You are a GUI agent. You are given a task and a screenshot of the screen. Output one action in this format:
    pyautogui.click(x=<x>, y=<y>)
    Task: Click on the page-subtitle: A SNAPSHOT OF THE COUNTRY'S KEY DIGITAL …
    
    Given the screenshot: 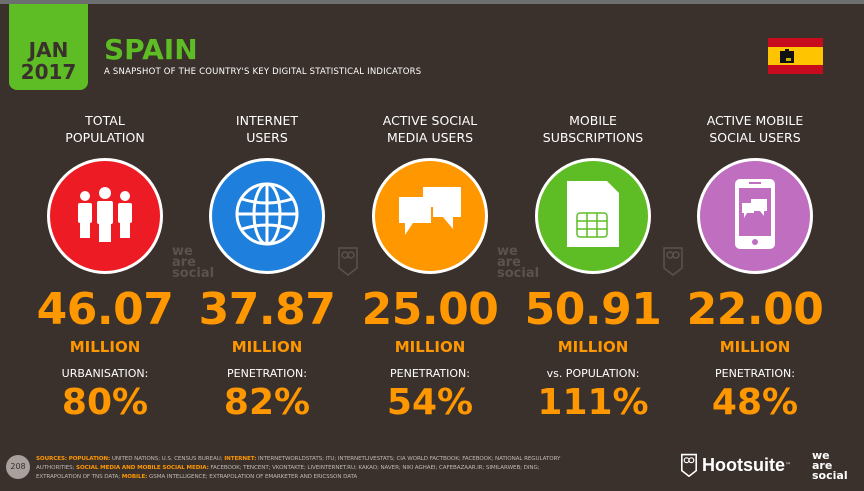 What is the action you would take?
    pyautogui.click(x=263, y=72)
    